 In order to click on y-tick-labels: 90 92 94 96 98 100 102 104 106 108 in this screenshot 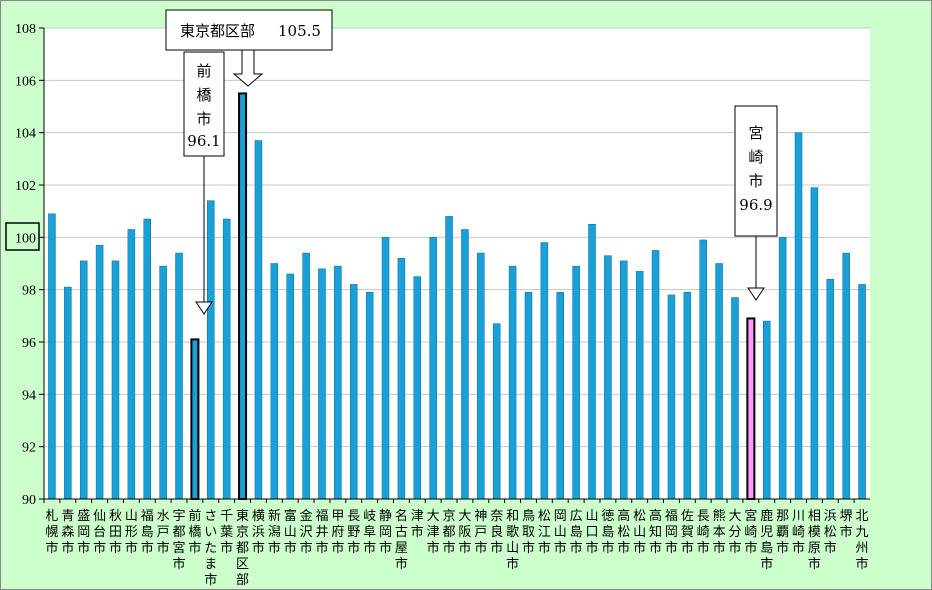, I will do `click(25, 265)`.